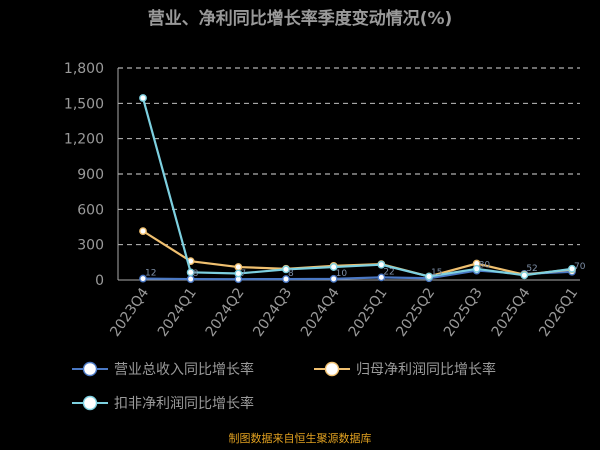 The image size is (600, 450). What do you see at coordinates (485, 266) in the screenshot?
I see `data-label: 80` at bounding box center [485, 266].